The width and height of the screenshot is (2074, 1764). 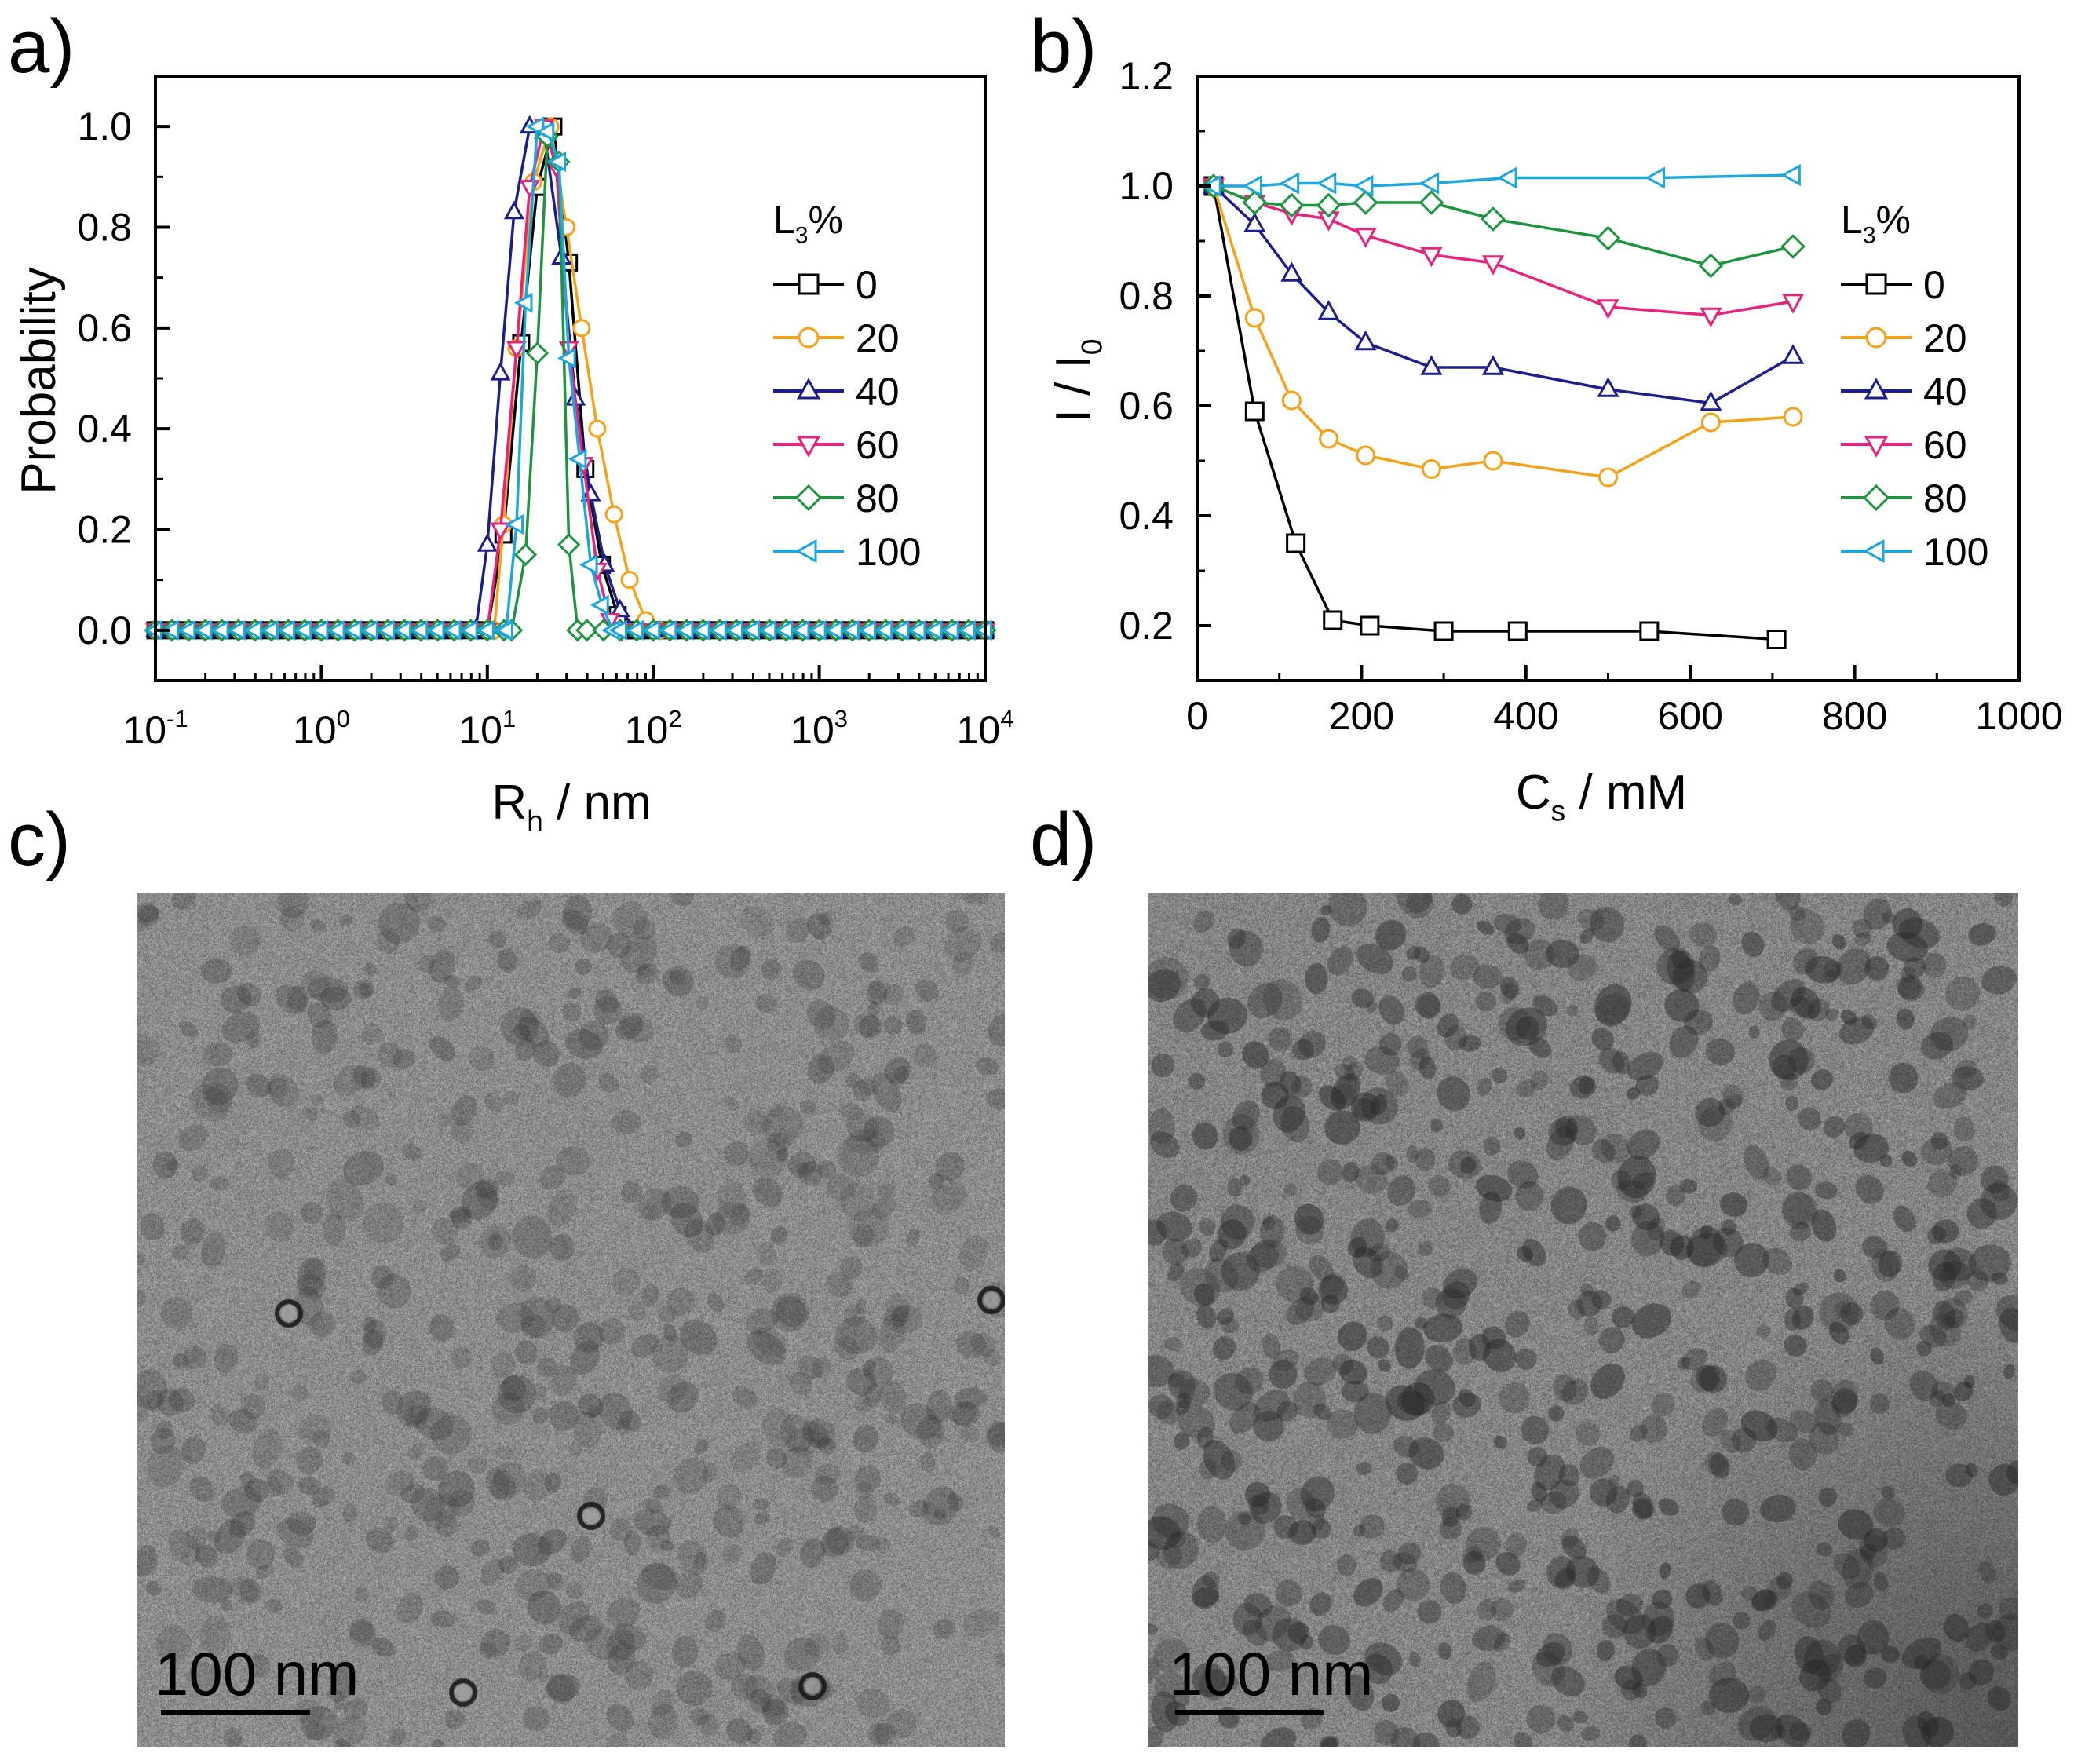 What do you see at coordinates (985, 728) in the screenshot?
I see `chart-a-xtick-label: 10⁴` at bounding box center [985, 728].